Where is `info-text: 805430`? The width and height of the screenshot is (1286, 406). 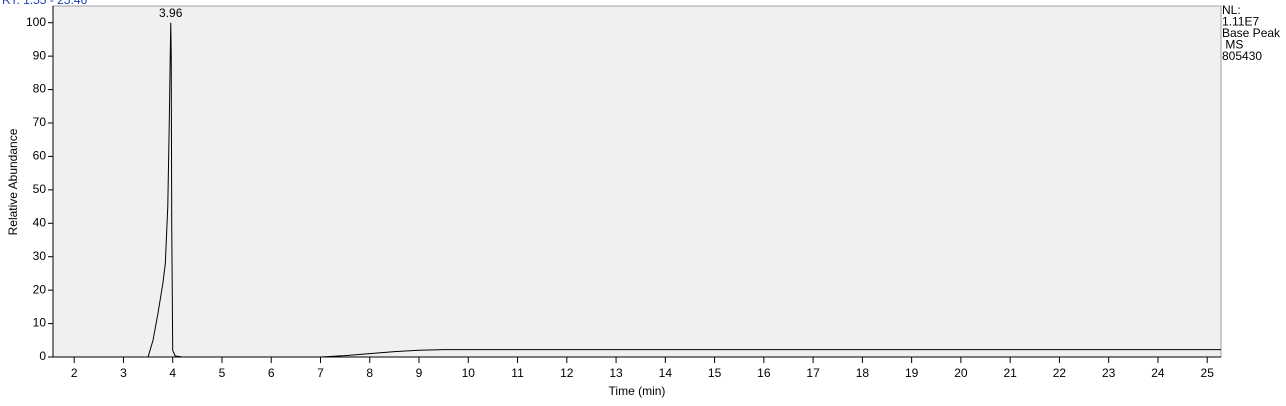
info-text: 805430 is located at coordinates (1242, 56).